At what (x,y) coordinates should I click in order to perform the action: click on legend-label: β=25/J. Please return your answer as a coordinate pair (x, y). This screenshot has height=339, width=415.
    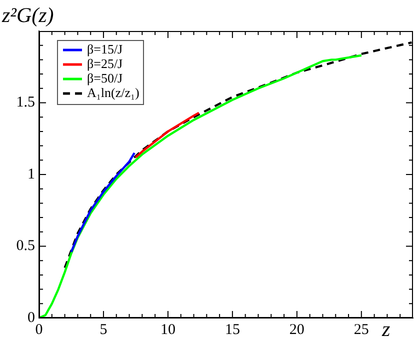
    Looking at the image, I should click on (105, 63).